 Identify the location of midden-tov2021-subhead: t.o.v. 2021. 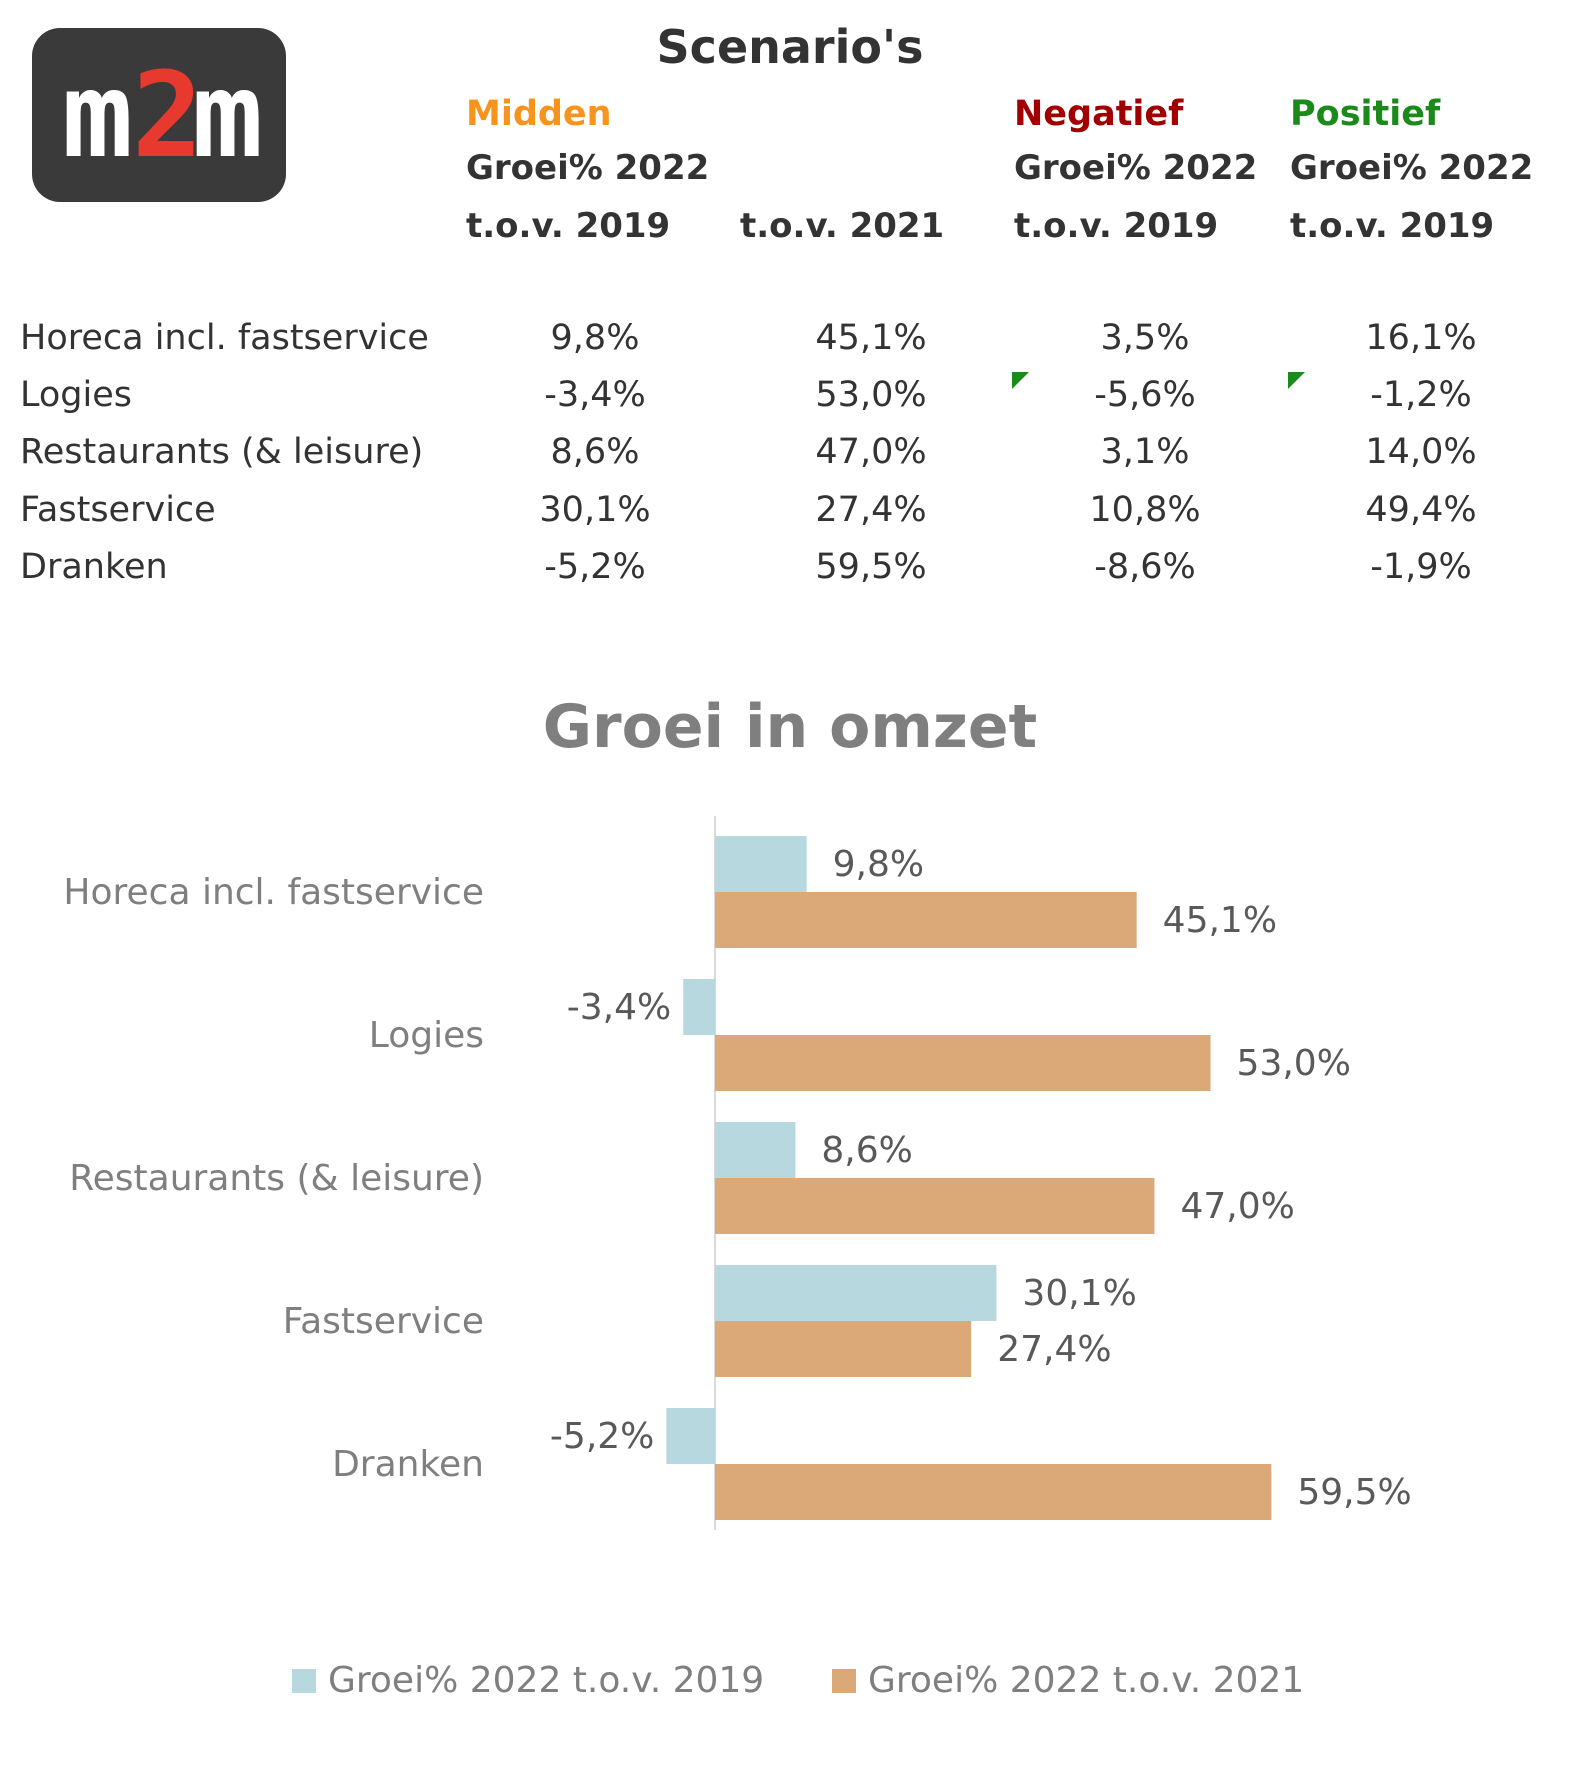
(842, 226).